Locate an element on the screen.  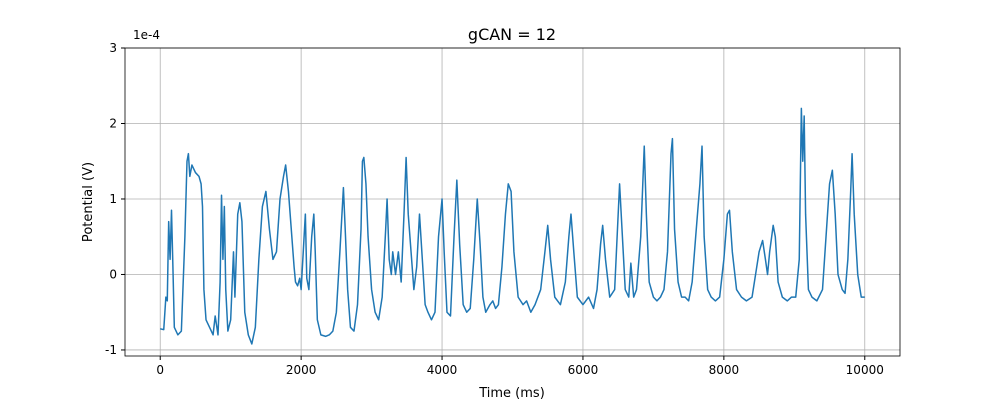
y-tick-label: -1 is located at coordinates (111, 350).